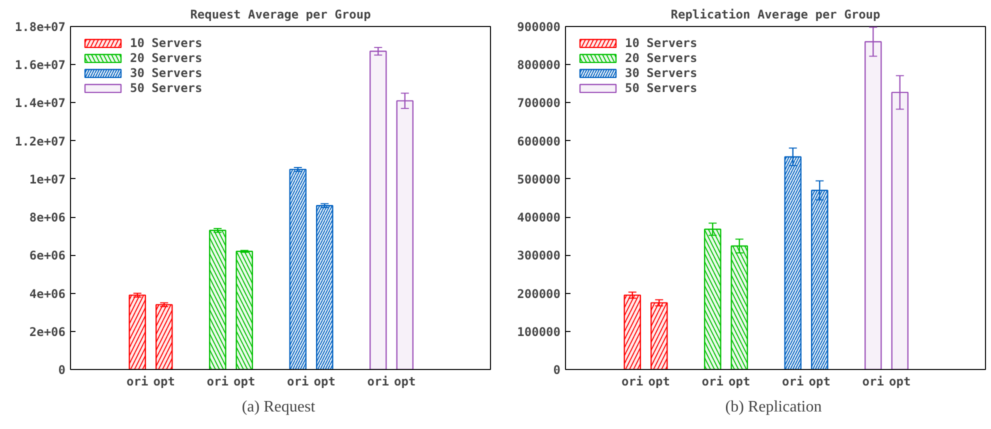 Image resolution: width=991 pixels, height=429 pixels. Describe the element at coordinates (40, 65) in the screenshot. I see `y-tick-label: 1.6e+07` at that location.